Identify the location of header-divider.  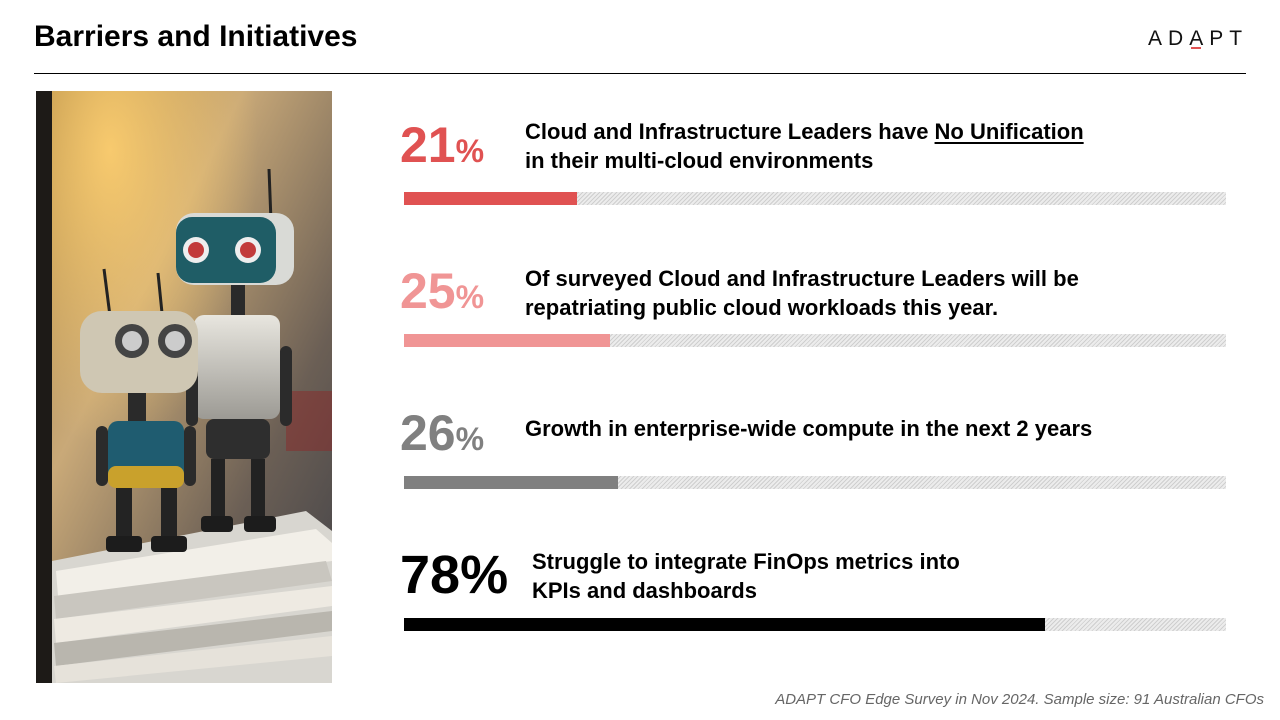
(640, 73).